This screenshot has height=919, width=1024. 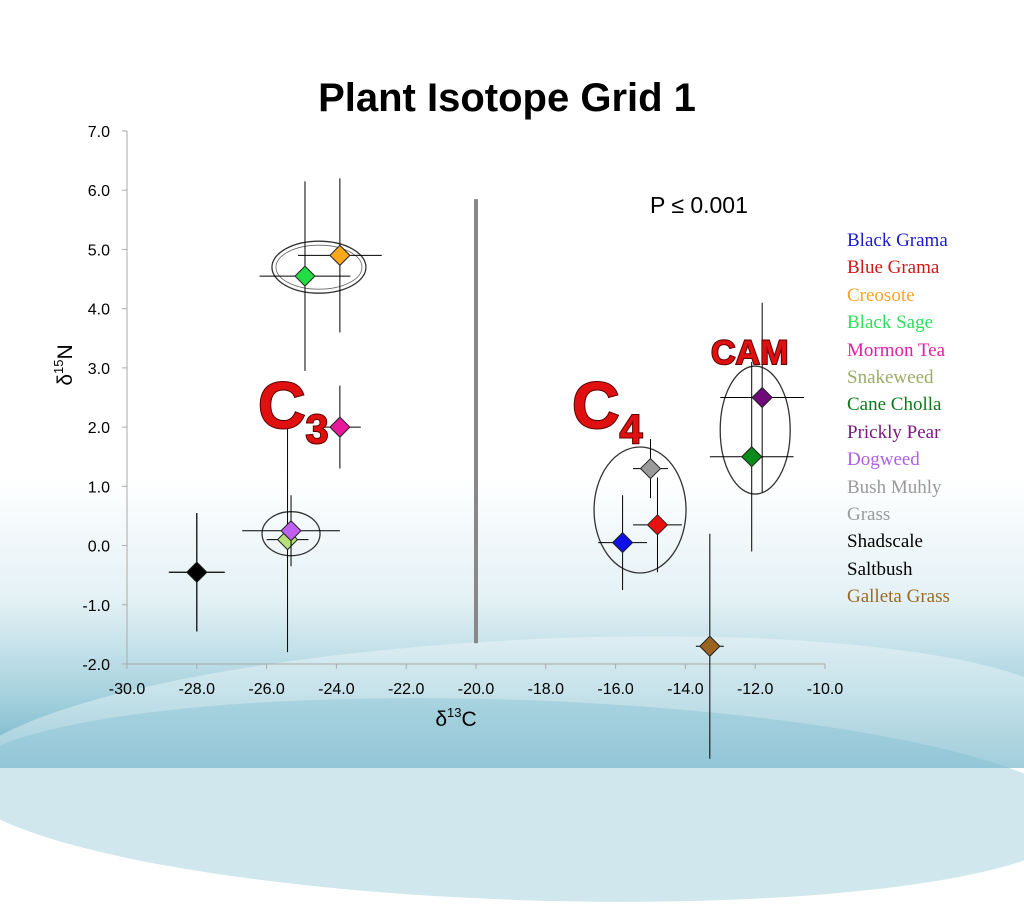 What do you see at coordinates (99, 428) in the screenshot?
I see `y-tick-label: 2.0` at bounding box center [99, 428].